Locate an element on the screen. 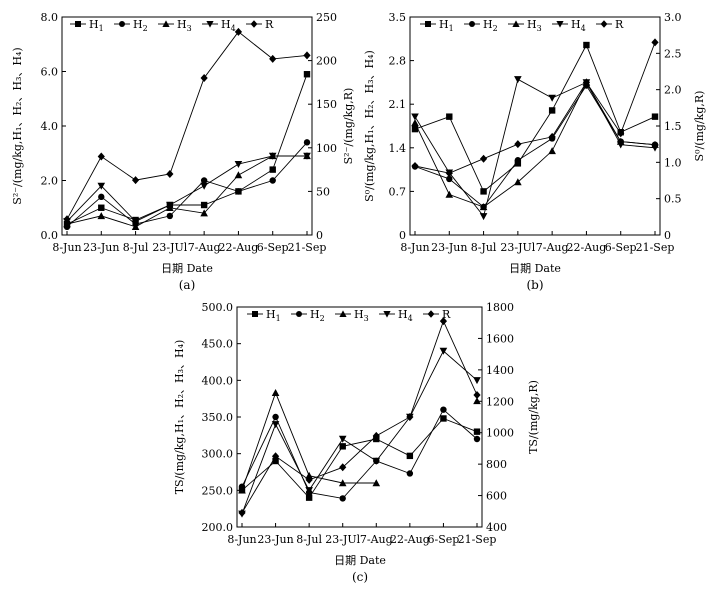 The width and height of the screenshot is (720, 593). y-tick-label-left: 4.0 is located at coordinates (50, 126).